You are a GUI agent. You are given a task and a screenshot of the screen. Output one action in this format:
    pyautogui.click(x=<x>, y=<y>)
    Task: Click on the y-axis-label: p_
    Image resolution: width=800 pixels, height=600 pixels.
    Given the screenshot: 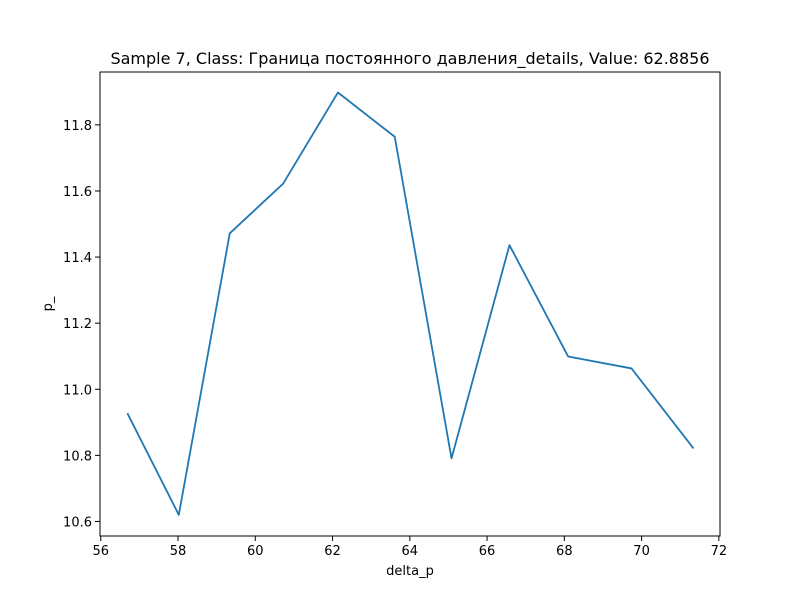 What is the action you would take?
    pyautogui.click(x=48, y=303)
    